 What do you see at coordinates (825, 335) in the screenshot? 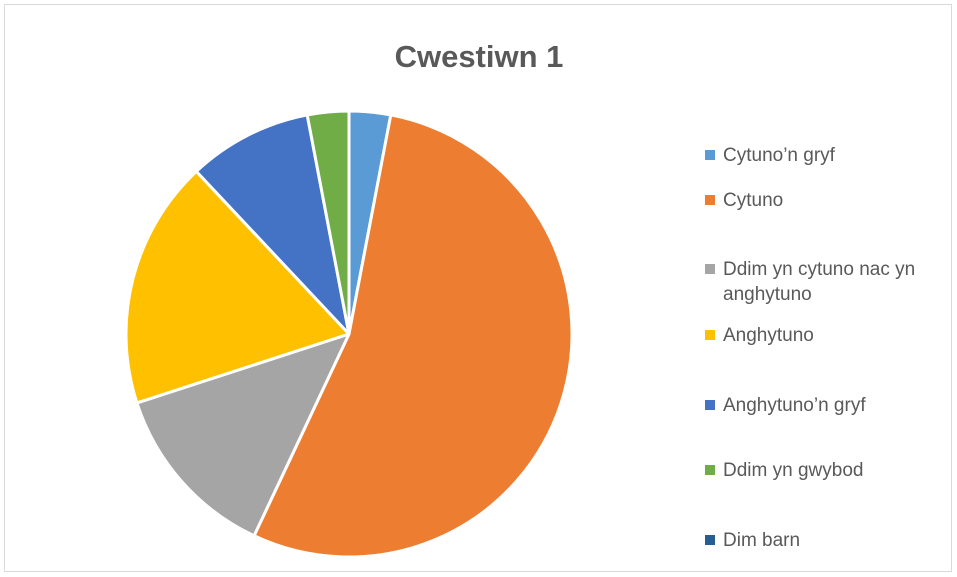
I see `legend-item: Anghytuno` at bounding box center [825, 335].